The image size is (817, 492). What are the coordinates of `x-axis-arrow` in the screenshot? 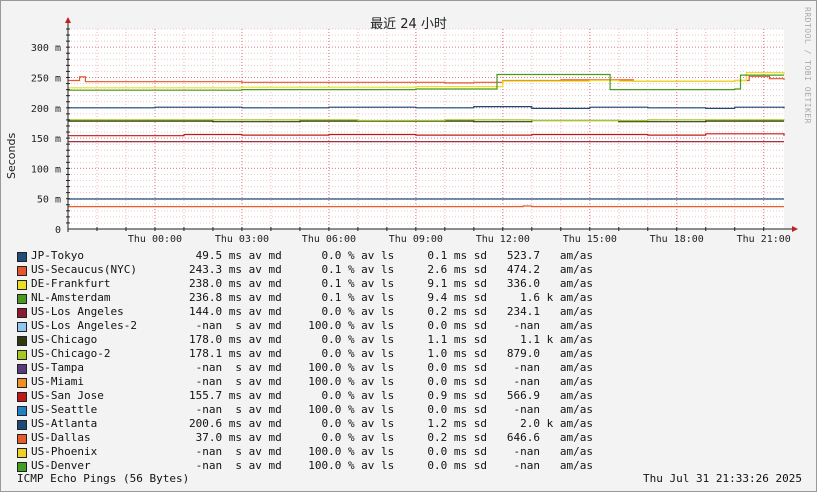 It's located at (795, 229).